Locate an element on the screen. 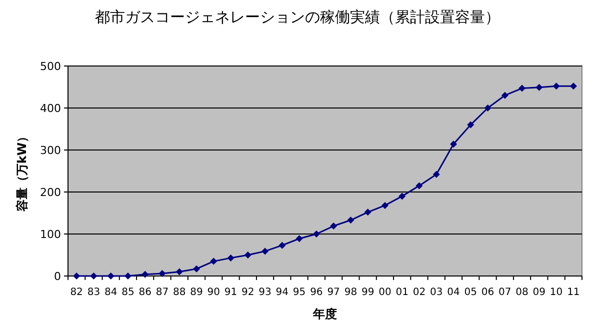 The height and width of the screenshot is (332, 595). x-tick-label: 99 is located at coordinates (367, 292).